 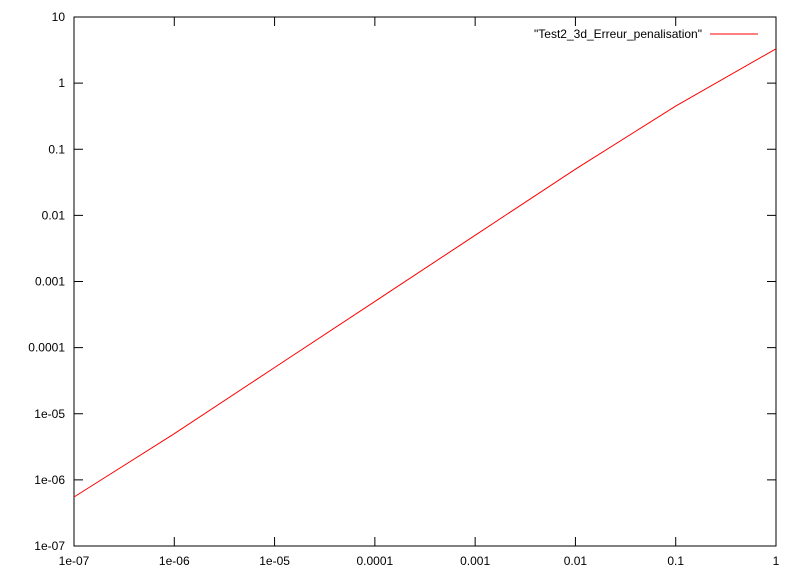 What do you see at coordinates (776, 561) in the screenshot?
I see `x-tick-label: 1` at bounding box center [776, 561].